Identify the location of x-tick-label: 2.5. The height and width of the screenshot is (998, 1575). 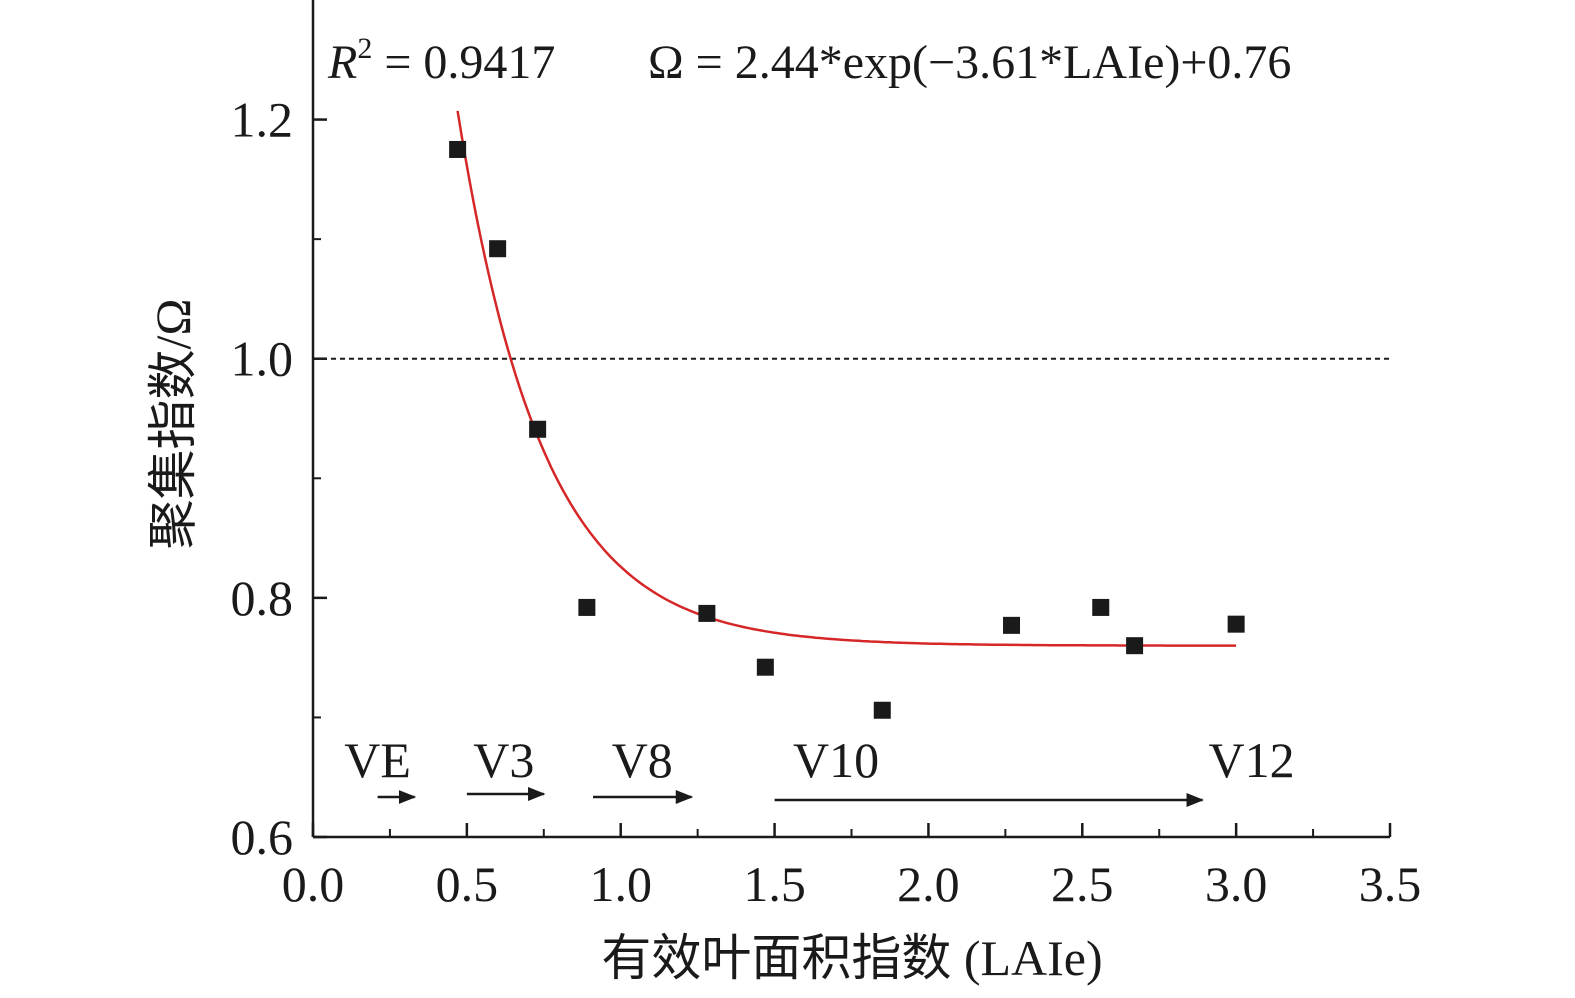
(1082, 884).